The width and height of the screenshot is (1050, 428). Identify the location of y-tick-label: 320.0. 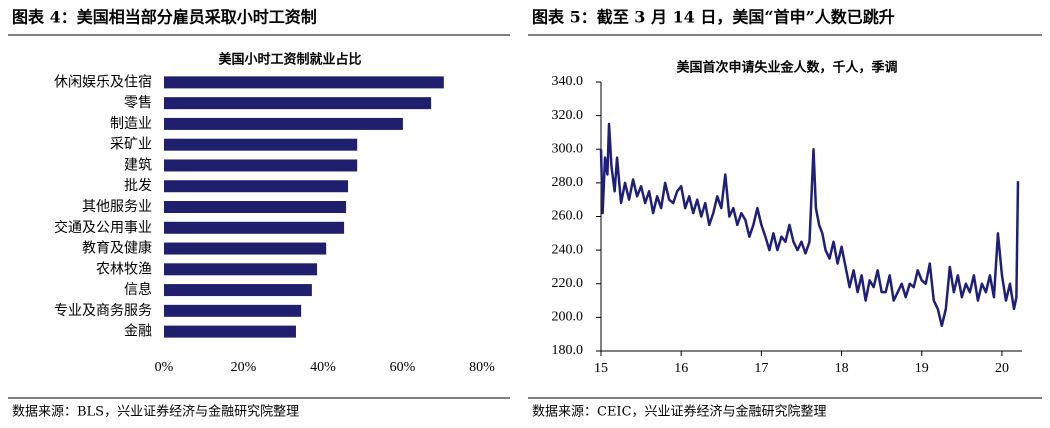
(568, 115).